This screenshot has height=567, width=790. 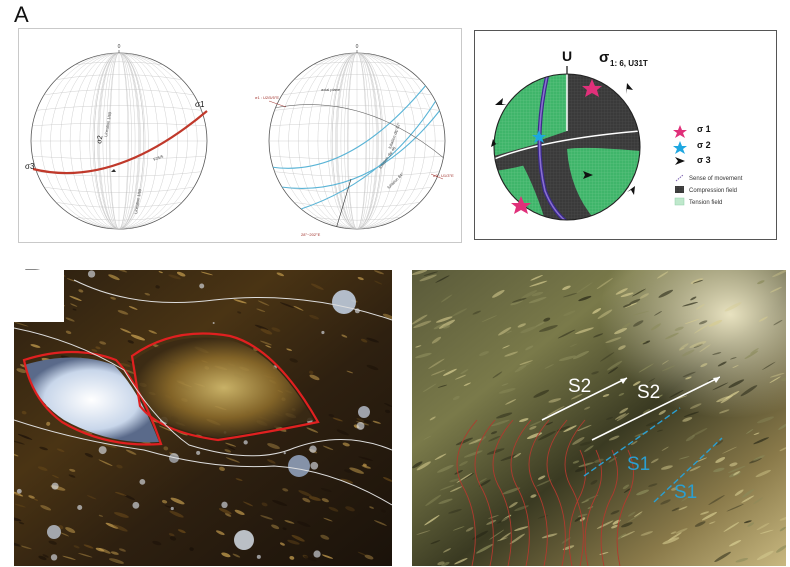 What do you see at coordinates (705, 203) in the screenshot?
I see `legend-label: Tension field` at bounding box center [705, 203].